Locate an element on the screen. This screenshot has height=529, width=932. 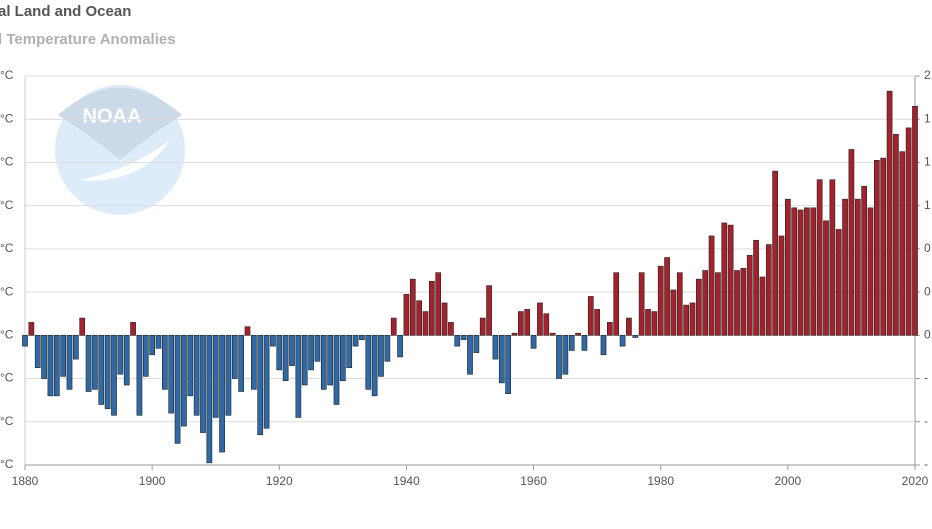
x-tick-label: 1880 is located at coordinates (25, 481).